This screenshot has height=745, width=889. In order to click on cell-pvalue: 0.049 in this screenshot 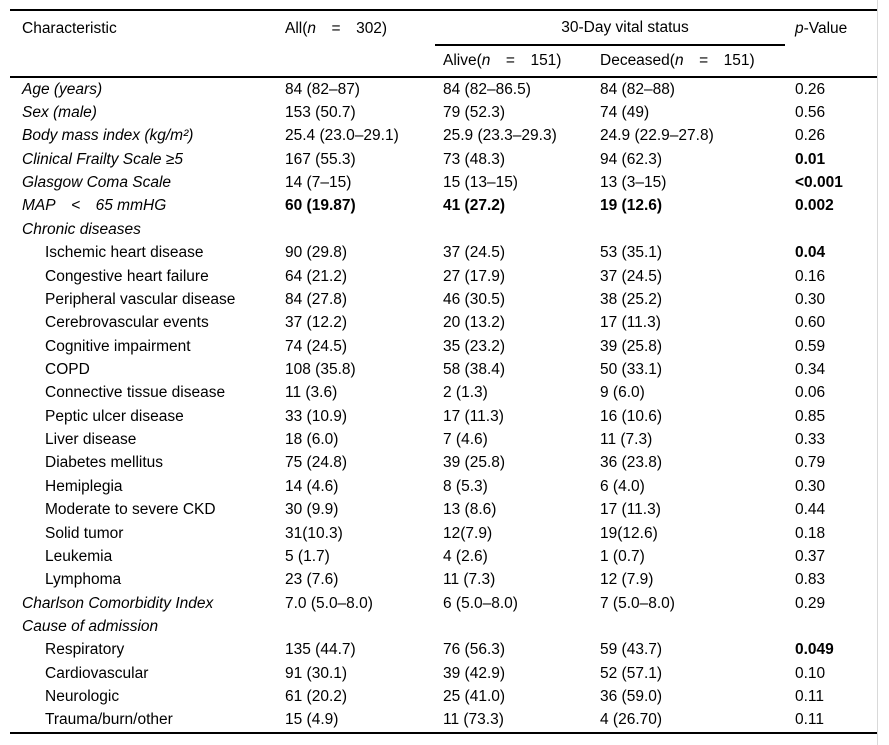, I will do `click(814, 650)`.